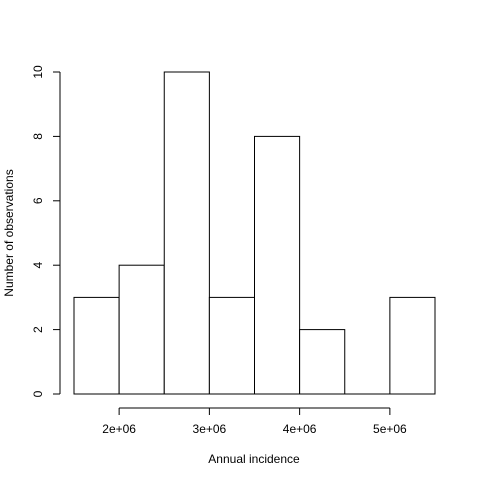  I want to click on y-axis: 0 2 4 6 8 10, so click(46, 231).